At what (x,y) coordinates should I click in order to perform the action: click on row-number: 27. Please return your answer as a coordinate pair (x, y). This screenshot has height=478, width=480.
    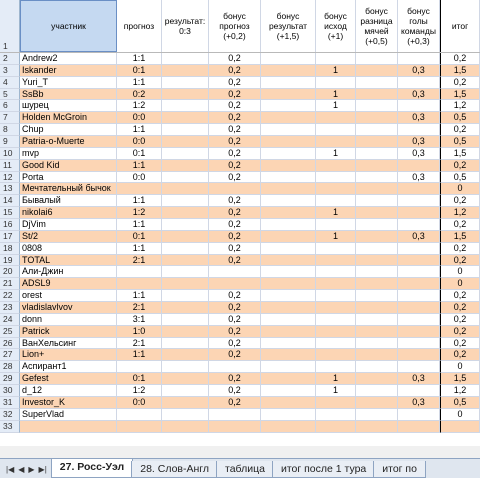
    Looking at the image, I should click on (10, 355).